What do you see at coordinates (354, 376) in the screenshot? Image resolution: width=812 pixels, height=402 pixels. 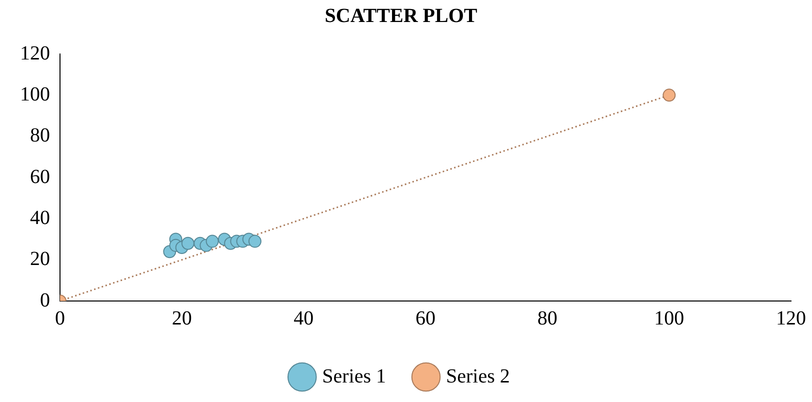 I see `legend-label: Series 1` at bounding box center [354, 376].